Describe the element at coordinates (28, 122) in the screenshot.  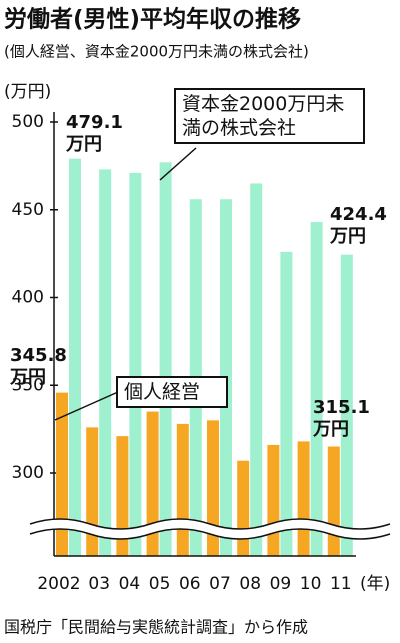
I see `y-tick-label: 500` at that location.